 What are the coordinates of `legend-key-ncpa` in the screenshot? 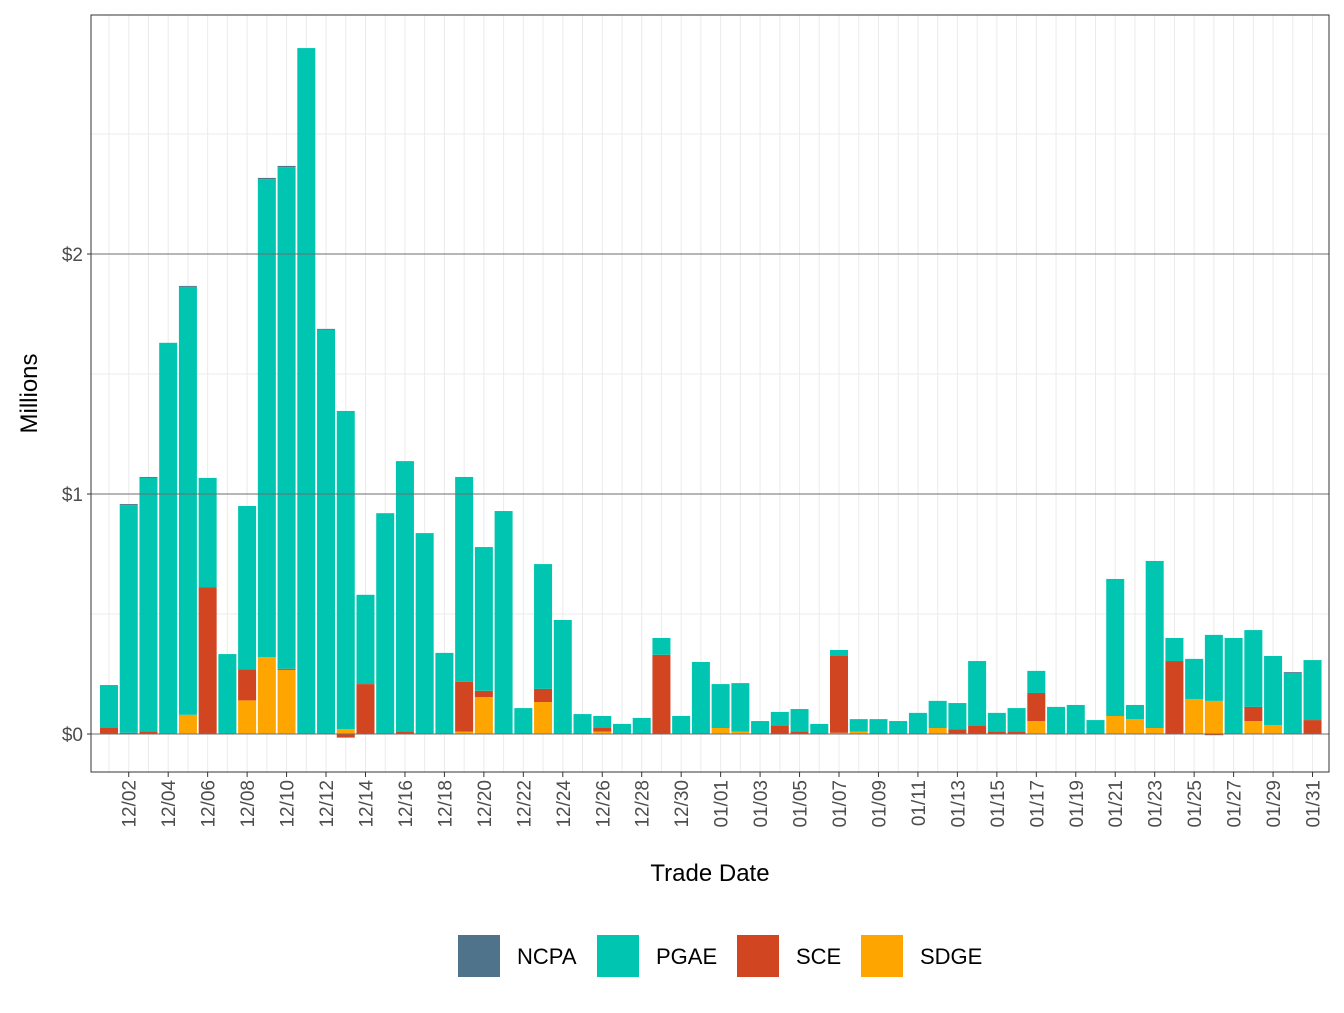 It's located at (479, 956).